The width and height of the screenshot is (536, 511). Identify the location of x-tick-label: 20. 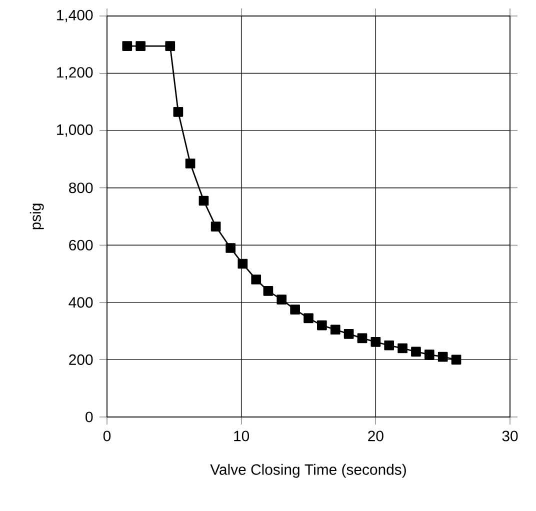
(376, 436).